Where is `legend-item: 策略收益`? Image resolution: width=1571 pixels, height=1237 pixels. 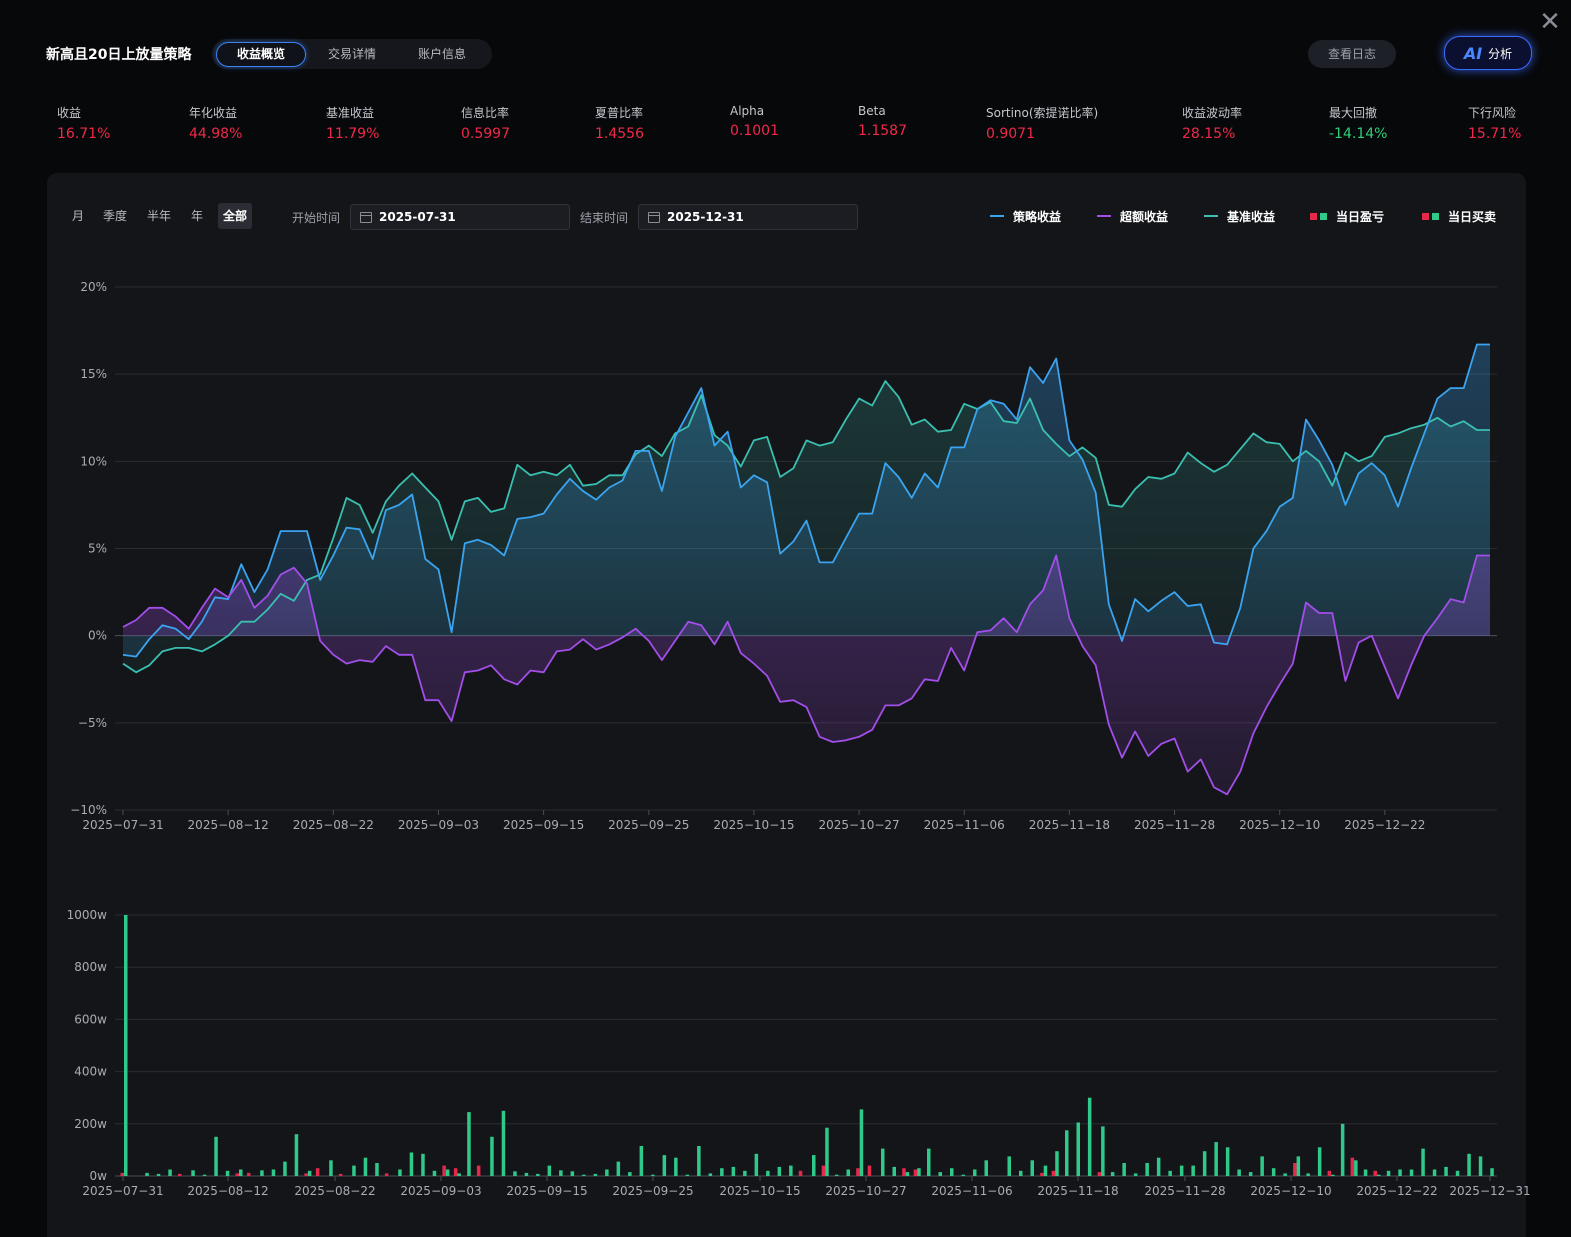 legend-item: 策略收益 is located at coordinates (1025, 216).